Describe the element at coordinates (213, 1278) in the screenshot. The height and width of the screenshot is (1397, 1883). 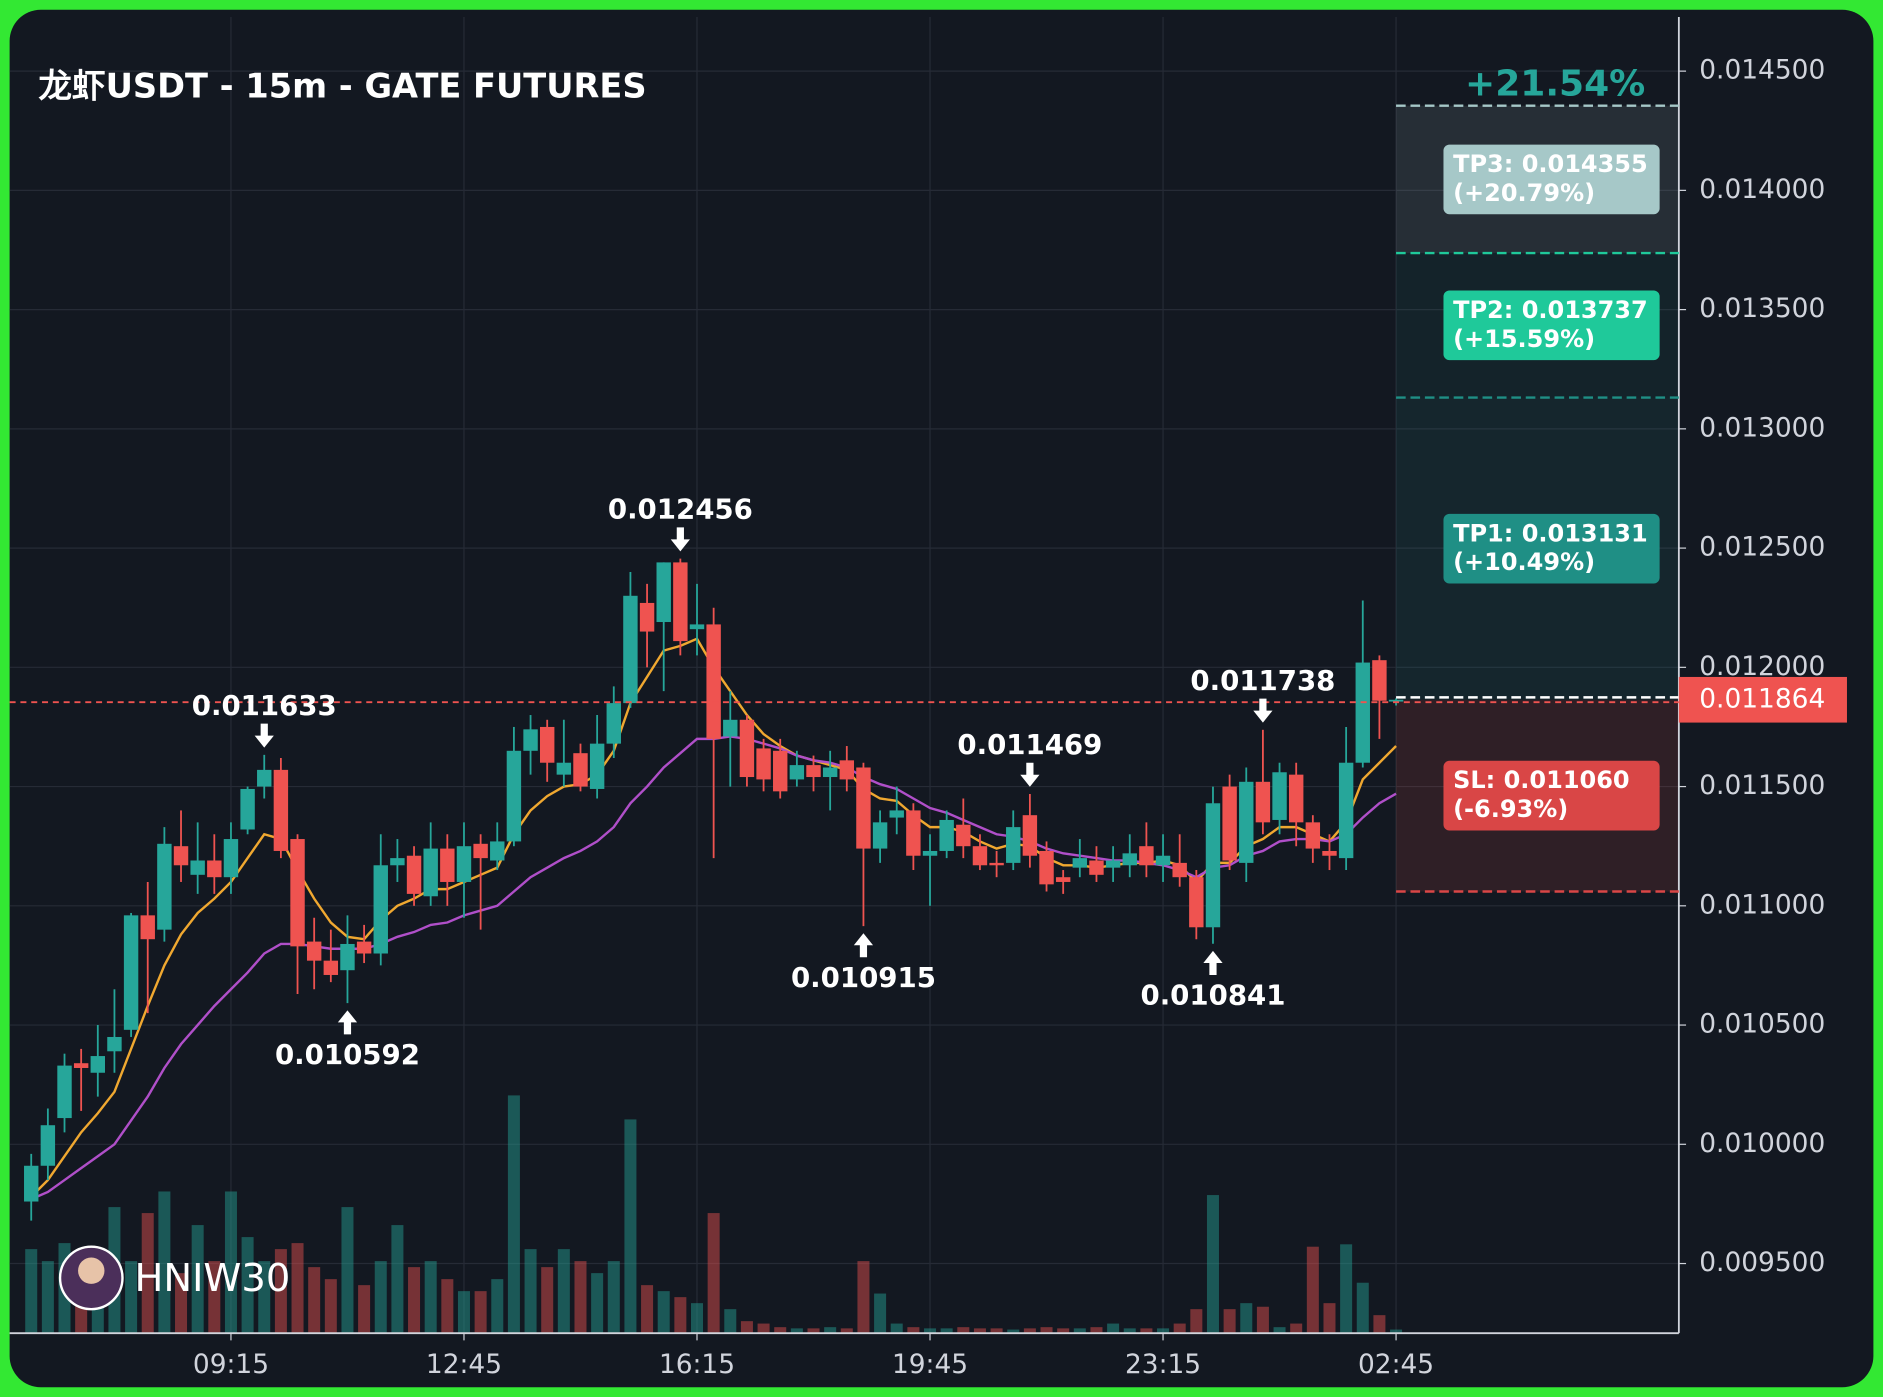
I see `watermark: HNIW30` at that location.